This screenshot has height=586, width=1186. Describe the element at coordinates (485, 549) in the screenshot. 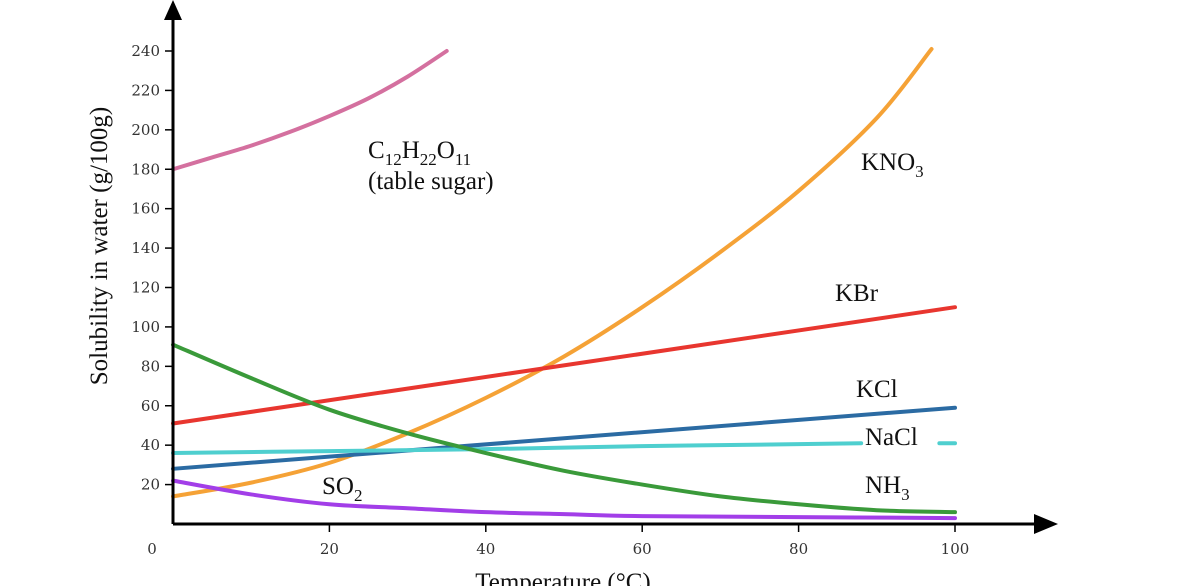

I see `x-tick-label: 40` at that location.